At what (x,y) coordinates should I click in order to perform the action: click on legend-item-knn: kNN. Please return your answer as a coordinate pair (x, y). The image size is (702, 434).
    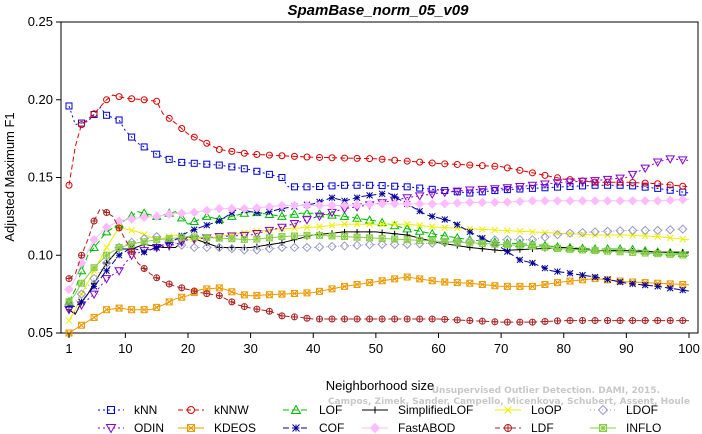
    Looking at the image, I should click on (127, 410).